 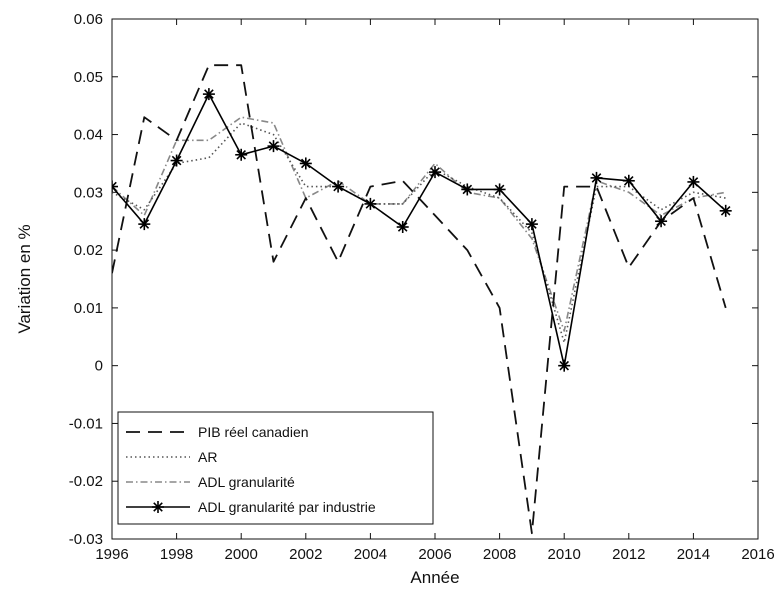 I want to click on y-axis-title: Variation en %, so click(x=24, y=278).